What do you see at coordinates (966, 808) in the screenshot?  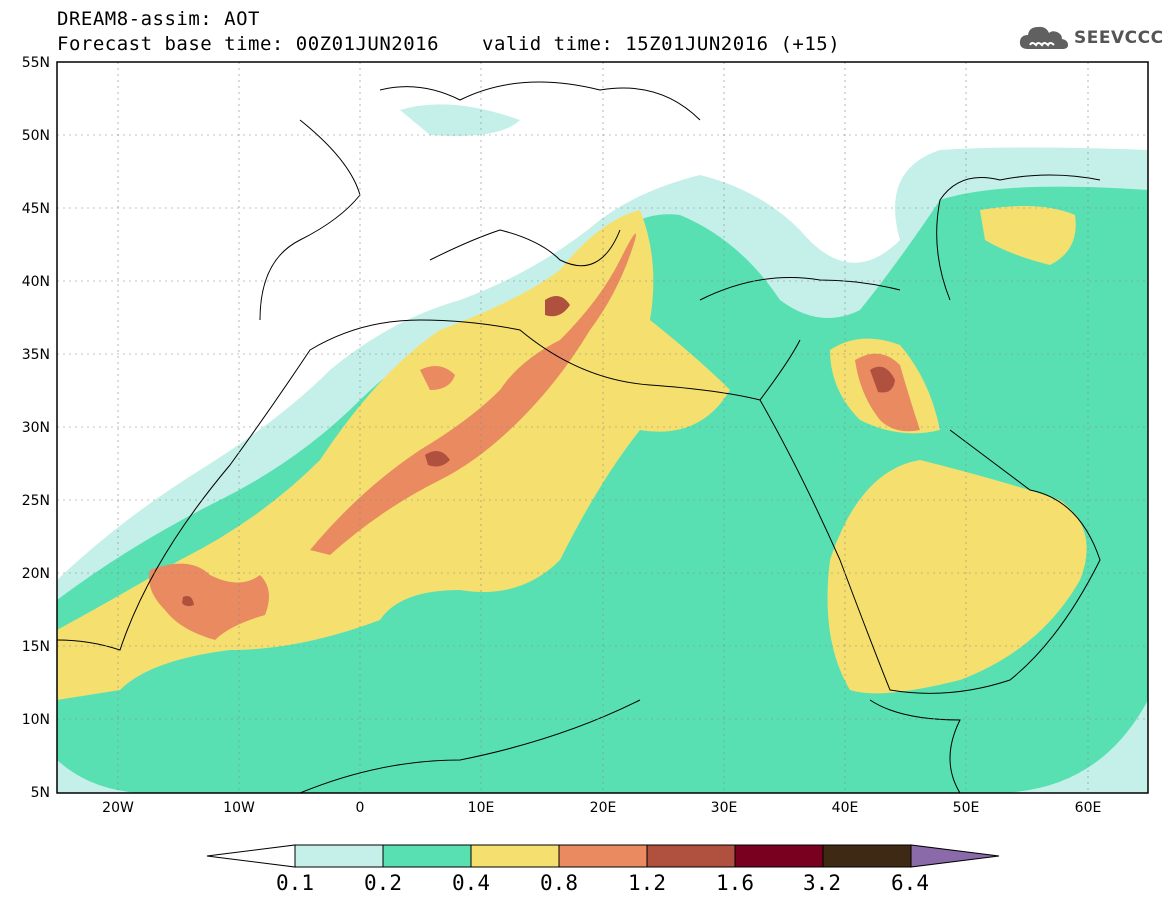 I see `lon-label: 50E` at bounding box center [966, 808].